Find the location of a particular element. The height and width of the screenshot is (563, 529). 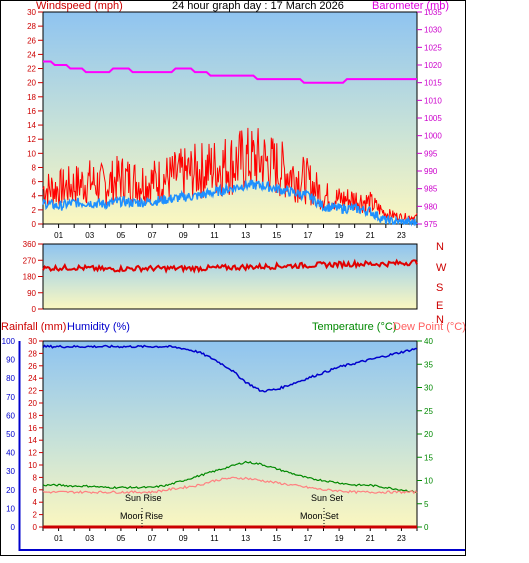

temp-y-tick-label: 35 is located at coordinates (428, 364).